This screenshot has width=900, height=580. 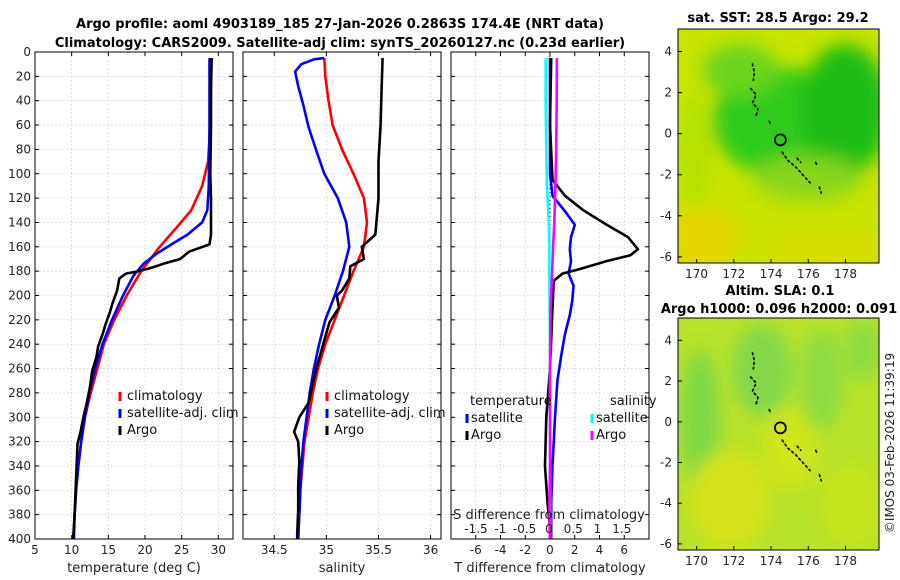 I want to click on legend-label-salinity: Argo, so click(x=611, y=435).